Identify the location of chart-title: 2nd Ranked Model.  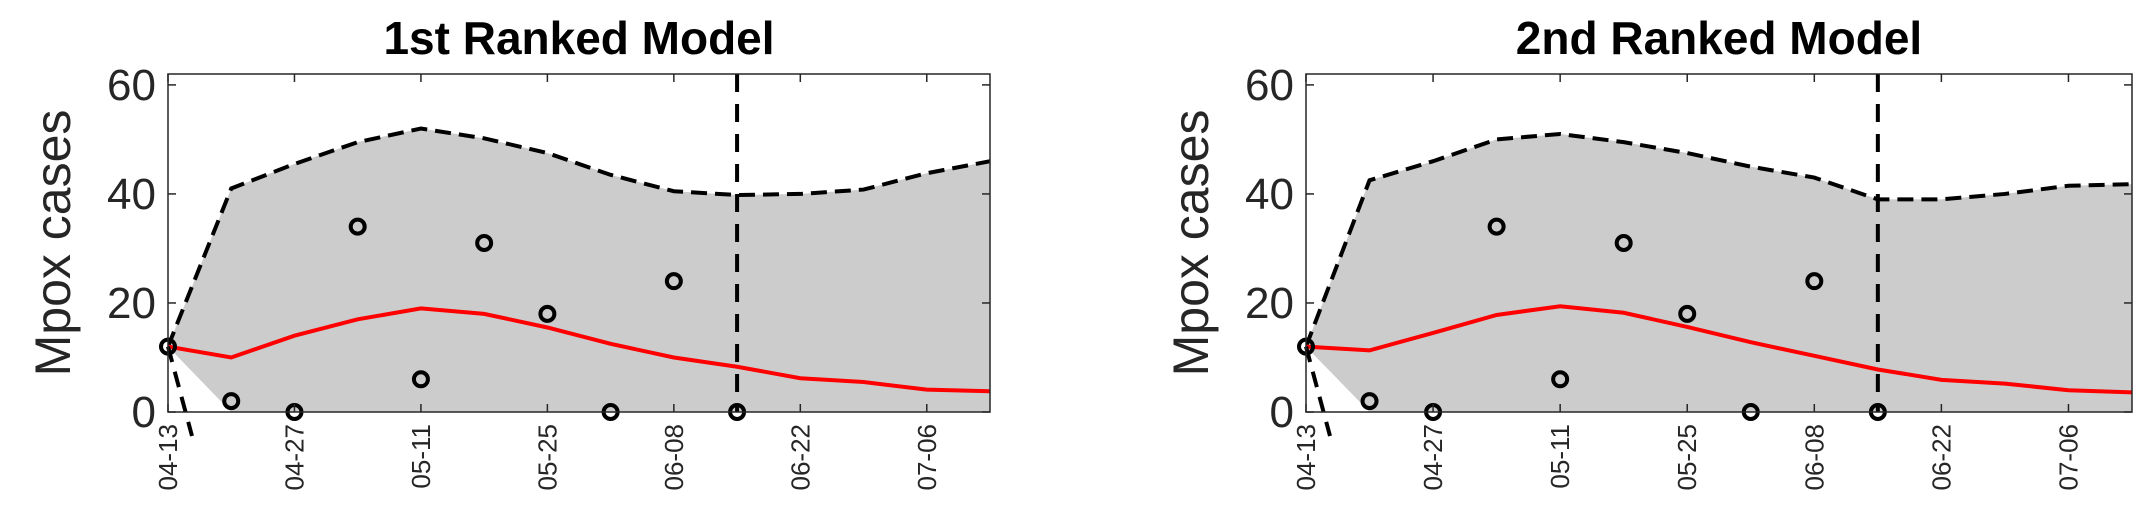
(1719, 38).